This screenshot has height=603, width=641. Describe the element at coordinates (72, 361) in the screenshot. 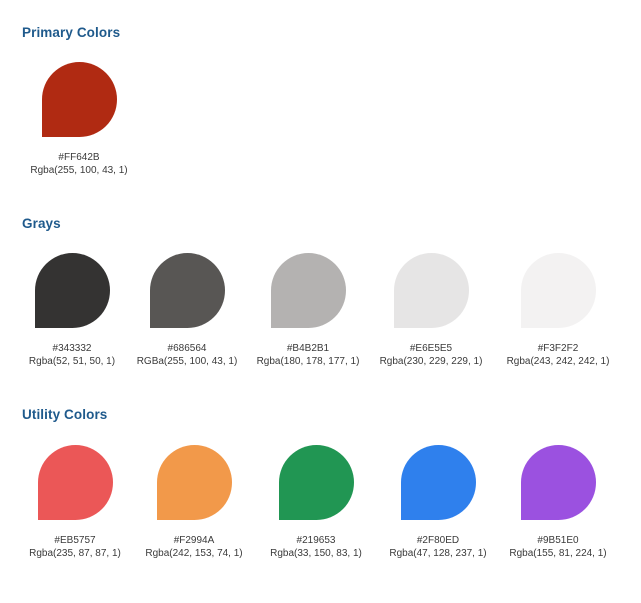

I see `rgba-value: Rgba(52, 51, 50, 1)` at that location.